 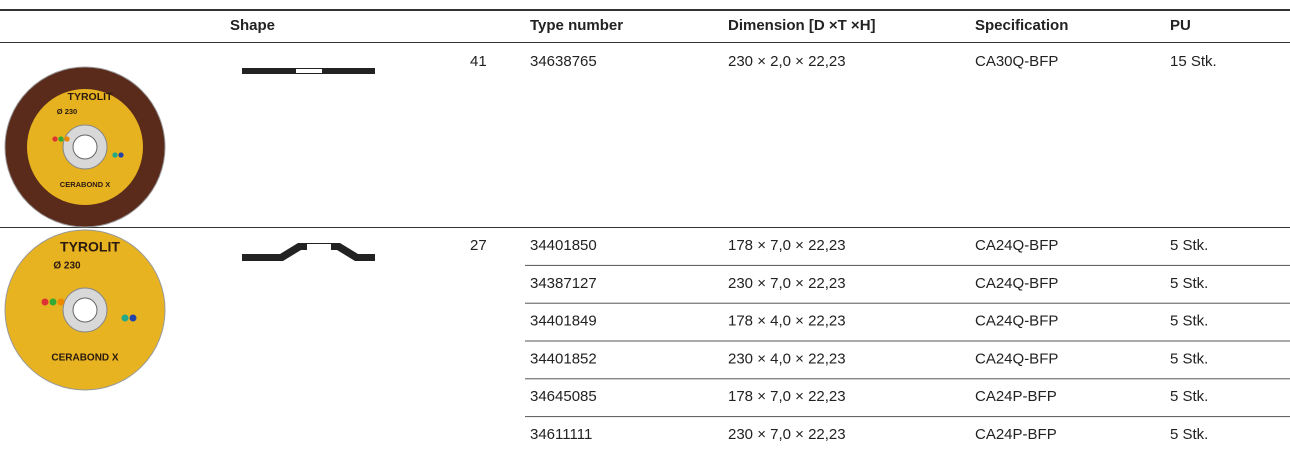 What do you see at coordinates (1193, 61) in the screenshot?
I see `cell: 15 Stk.` at bounding box center [1193, 61].